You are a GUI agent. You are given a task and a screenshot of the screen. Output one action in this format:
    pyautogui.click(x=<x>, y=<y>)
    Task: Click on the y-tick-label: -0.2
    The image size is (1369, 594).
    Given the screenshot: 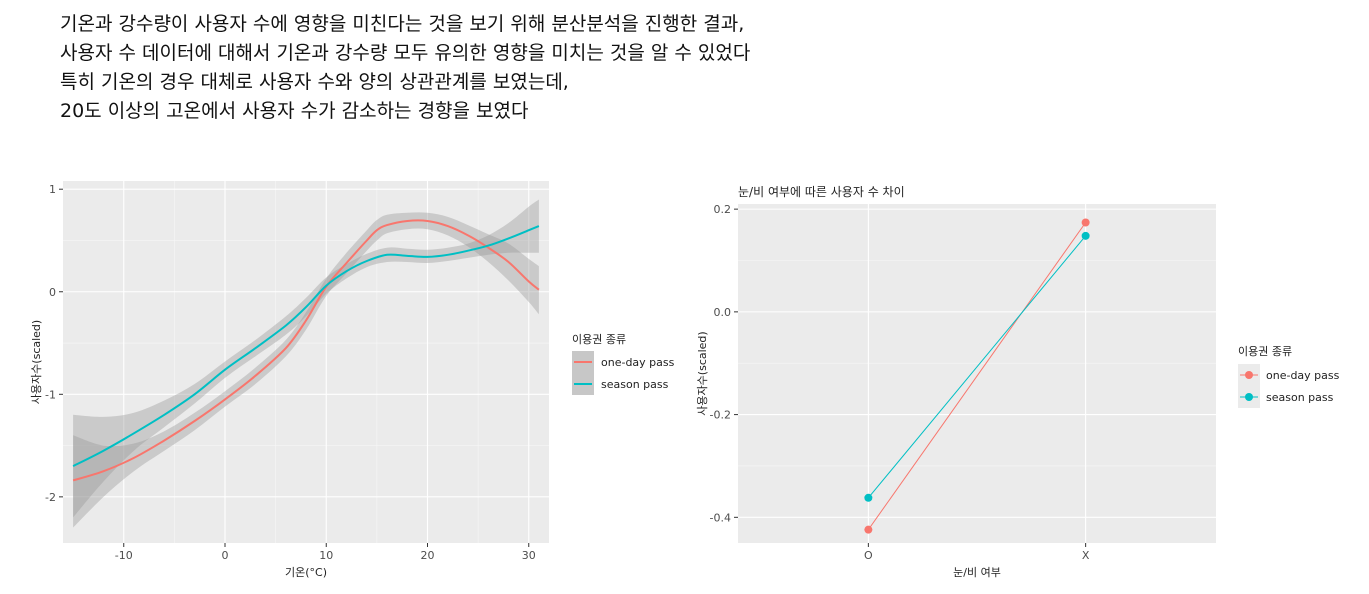 What is the action you would take?
    pyautogui.click(x=720, y=415)
    